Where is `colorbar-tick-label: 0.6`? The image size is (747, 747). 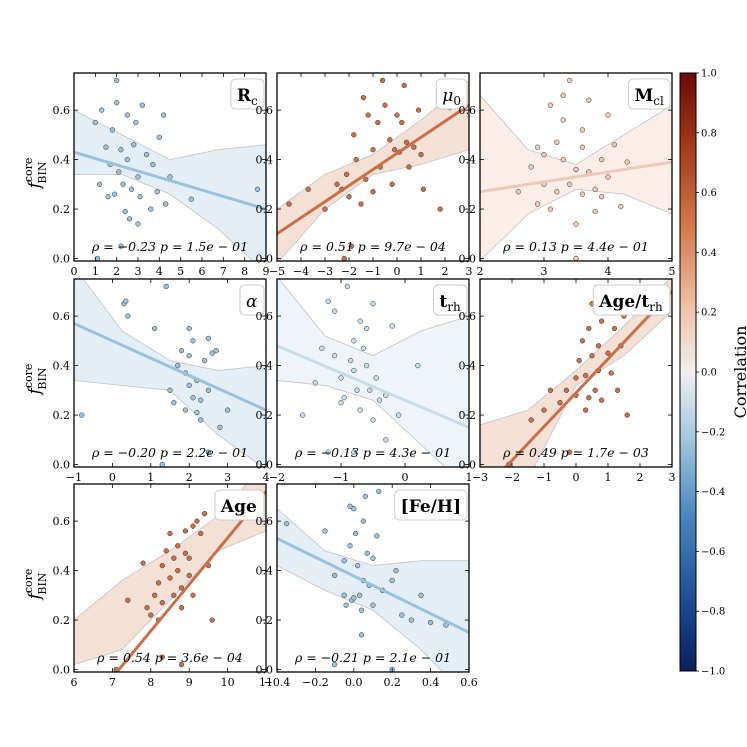
colorbar-tick-label: 0.6 is located at coordinates (709, 193).